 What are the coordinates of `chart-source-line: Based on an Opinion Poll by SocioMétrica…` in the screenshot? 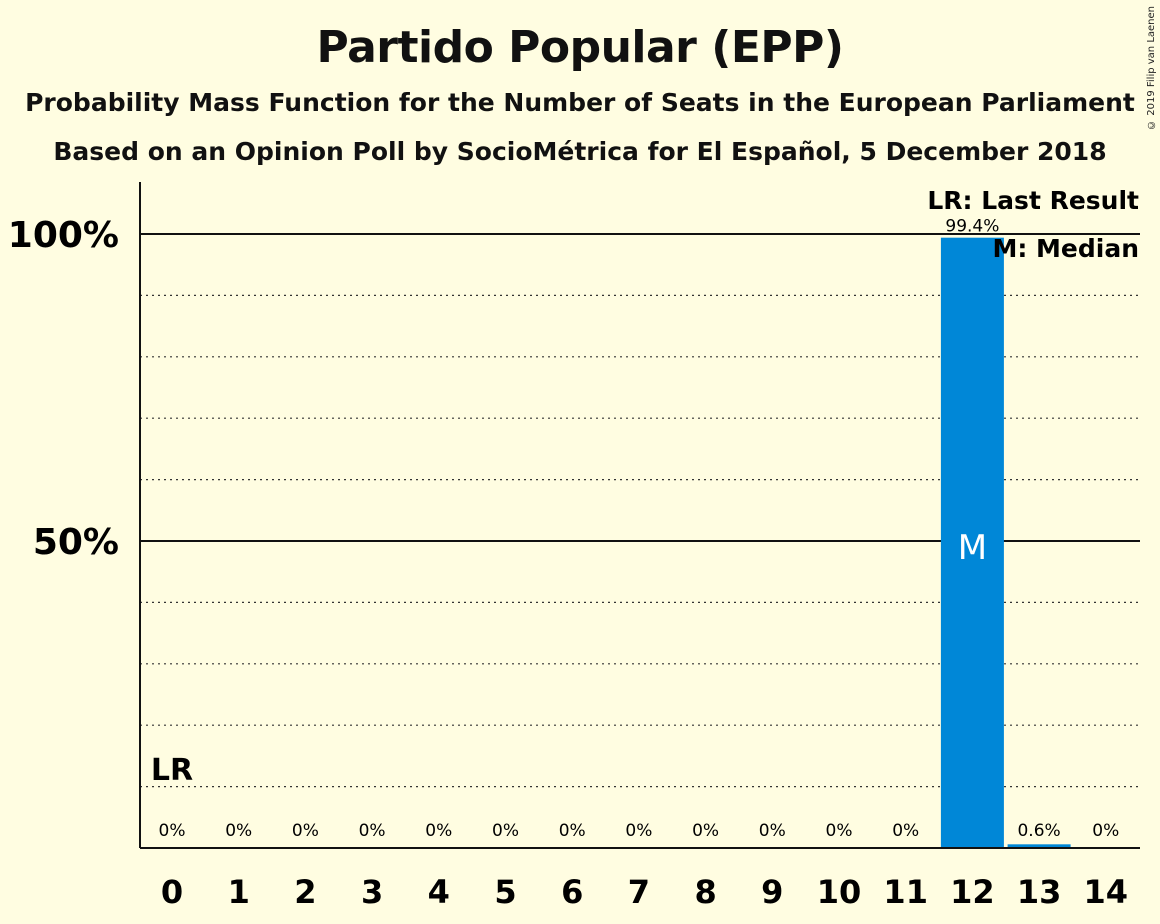 It's located at (580, 151).